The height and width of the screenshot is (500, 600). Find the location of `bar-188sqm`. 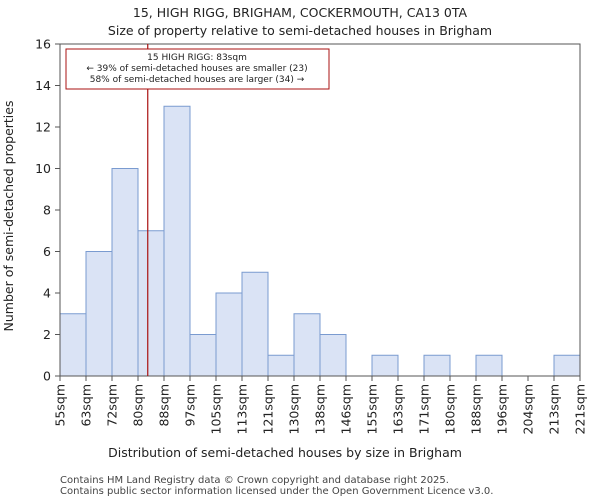

bar-188sqm is located at coordinates (489, 365).